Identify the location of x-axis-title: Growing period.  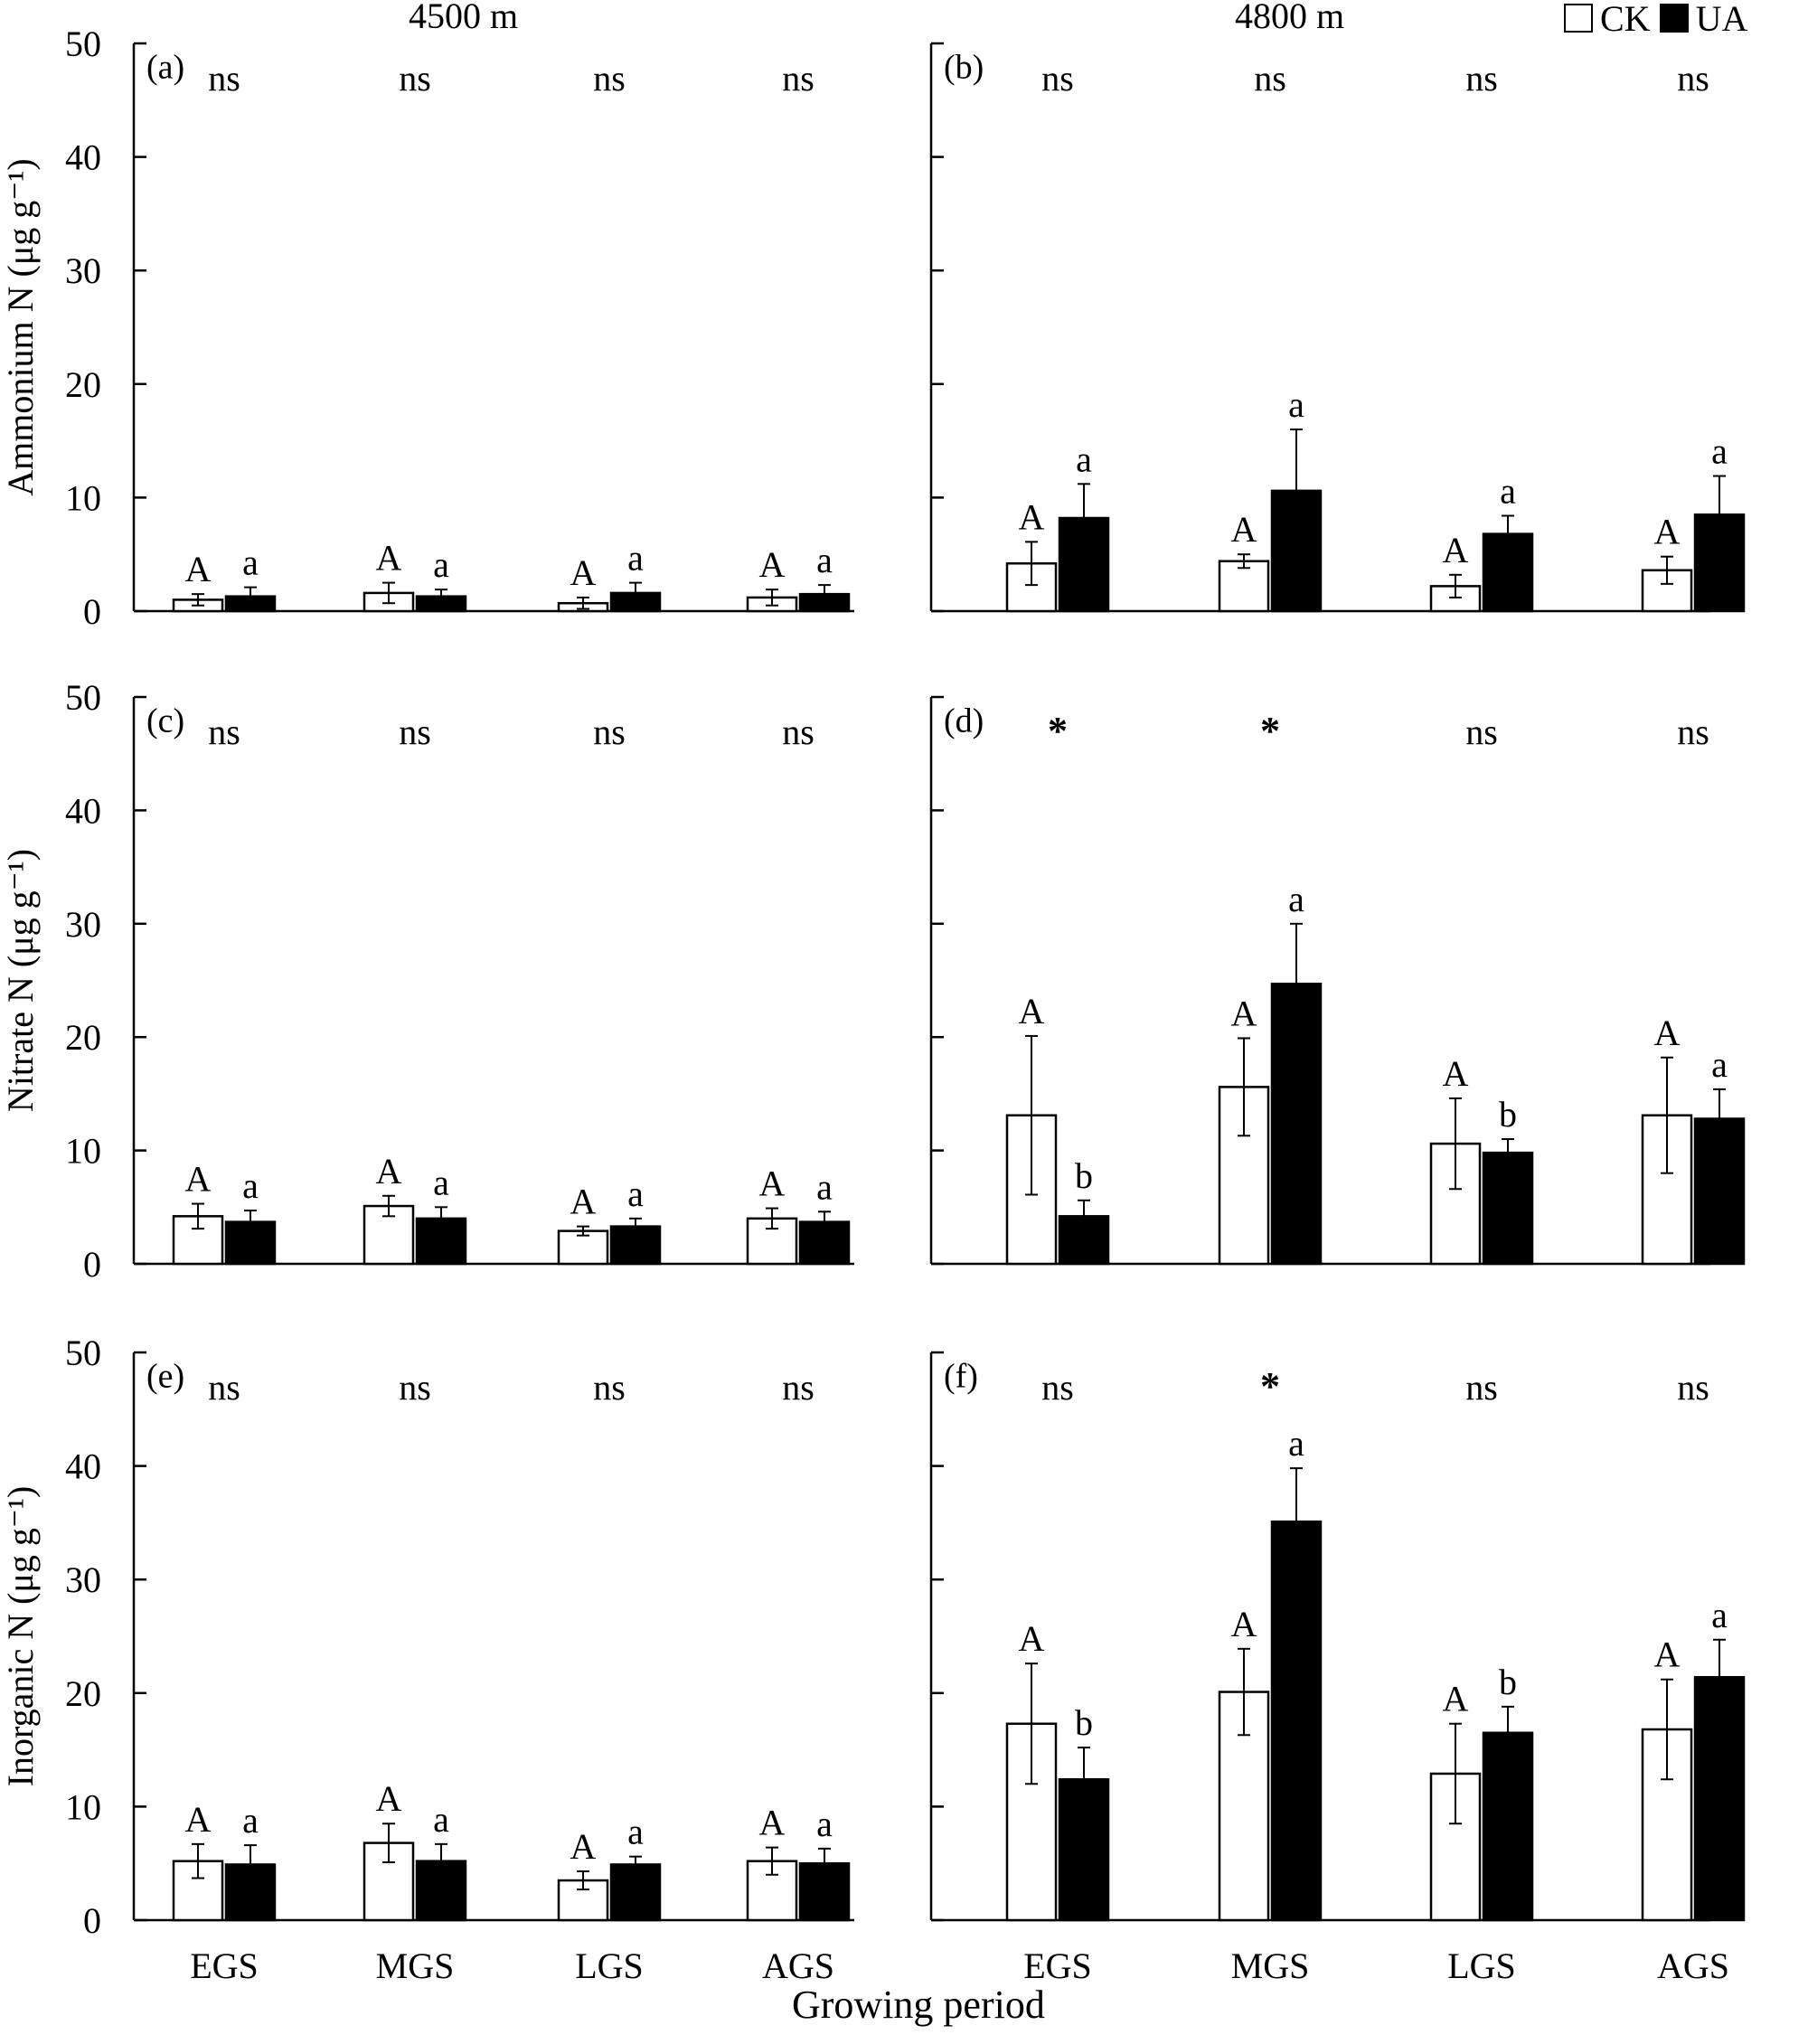
(918, 2005).